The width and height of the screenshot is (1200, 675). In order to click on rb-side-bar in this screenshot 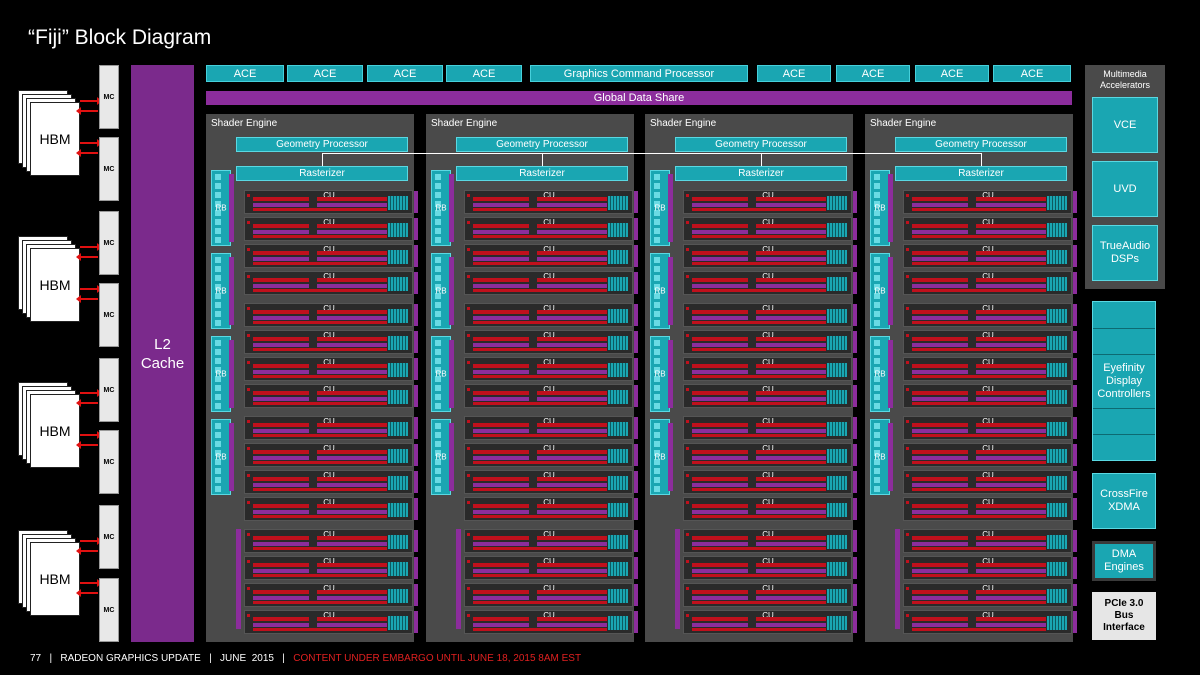, I will do `click(670, 208)`.